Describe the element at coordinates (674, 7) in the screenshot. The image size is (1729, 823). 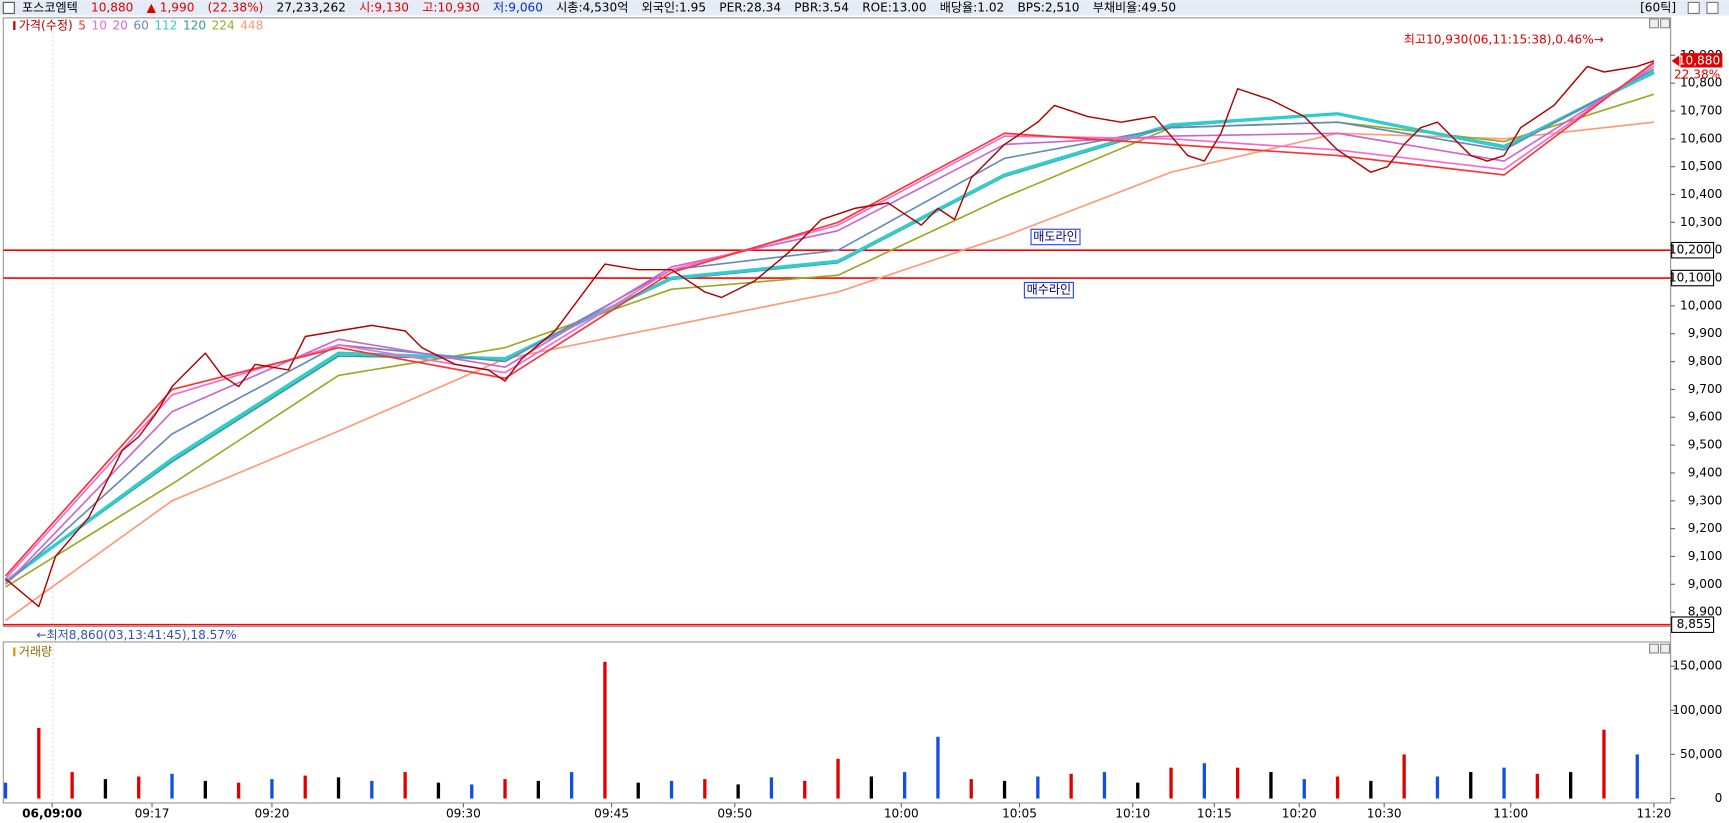
I see `header-item: 외국인:1.95` at that location.